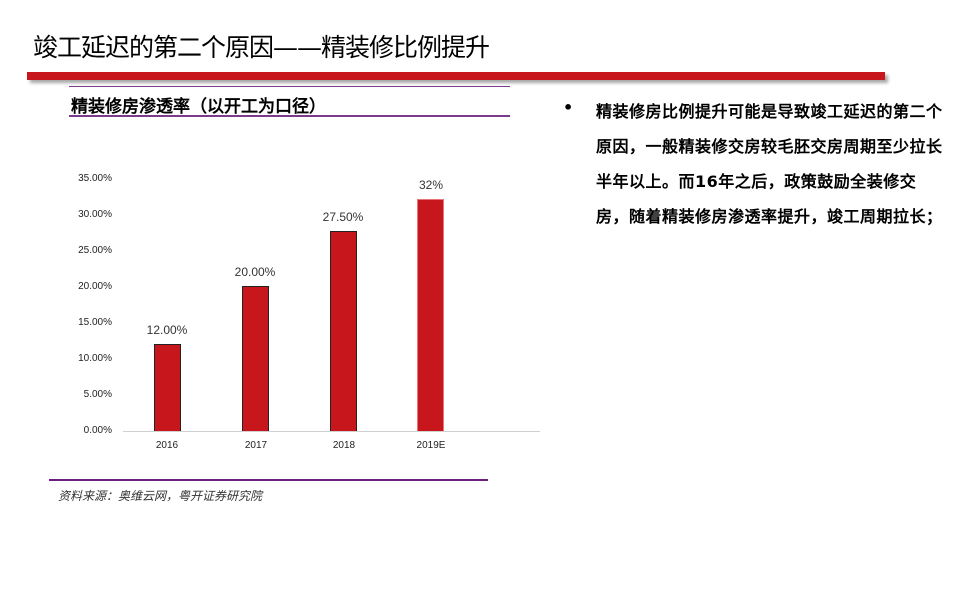  What do you see at coordinates (343, 331) in the screenshot?
I see `bar-2018` at bounding box center [343, 331].